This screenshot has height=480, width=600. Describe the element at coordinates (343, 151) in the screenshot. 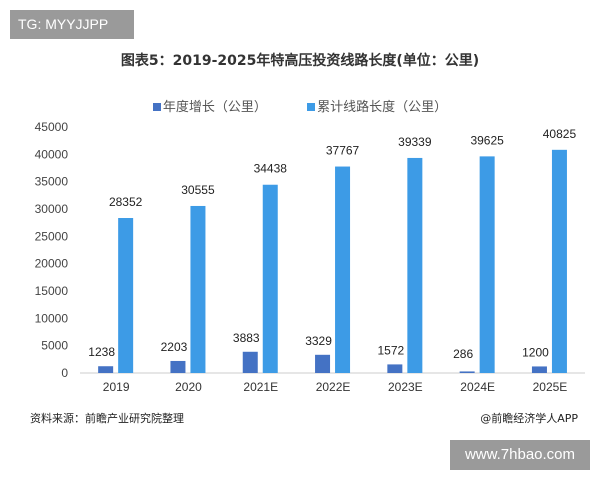

I see `data-label: 37767` at that location.